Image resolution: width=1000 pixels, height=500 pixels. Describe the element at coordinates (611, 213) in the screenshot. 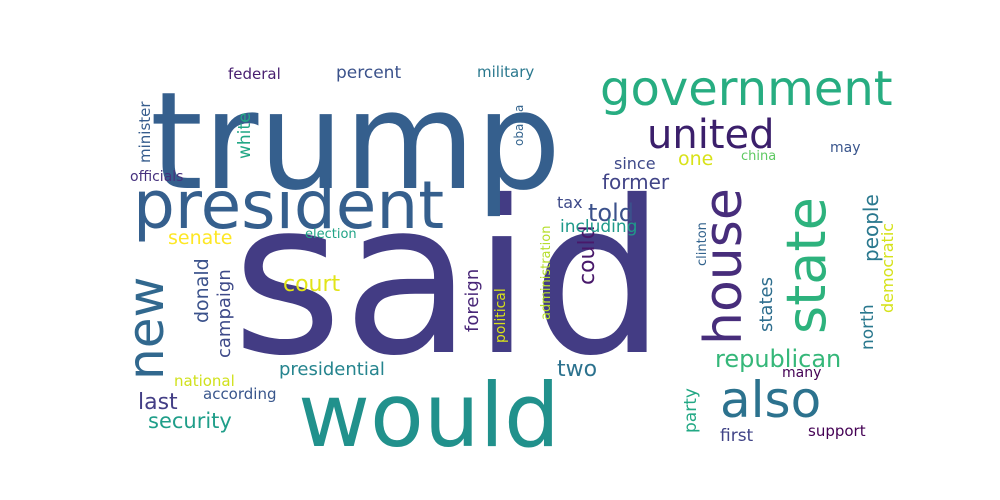

I see `word-told: told` at that location.